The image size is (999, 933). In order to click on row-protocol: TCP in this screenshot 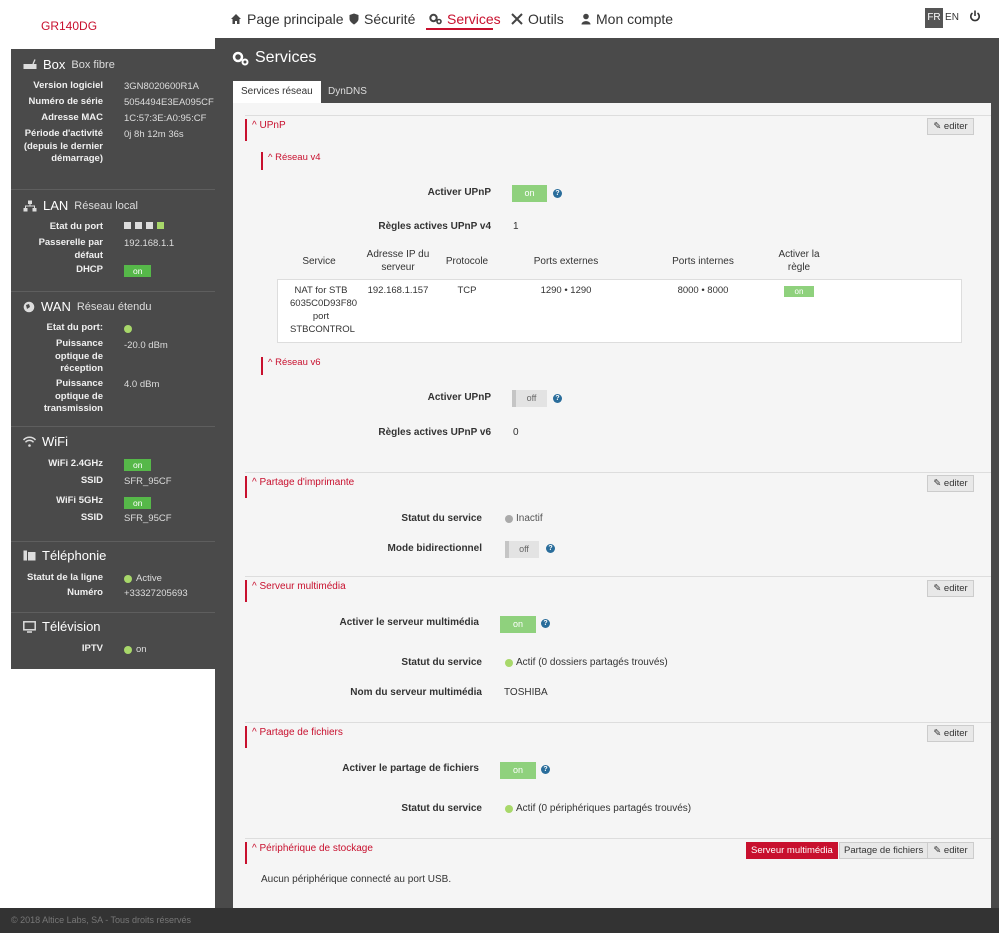, I will do `click(467, 290)`.